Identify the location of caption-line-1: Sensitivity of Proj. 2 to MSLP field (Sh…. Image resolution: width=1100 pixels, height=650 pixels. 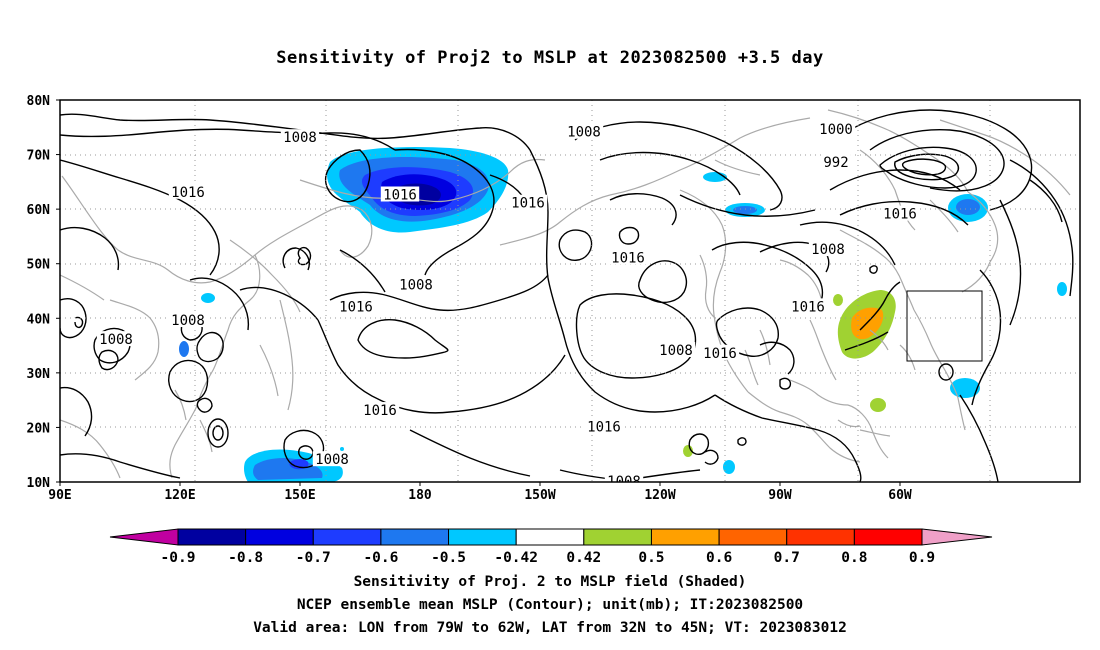
(550, 582).